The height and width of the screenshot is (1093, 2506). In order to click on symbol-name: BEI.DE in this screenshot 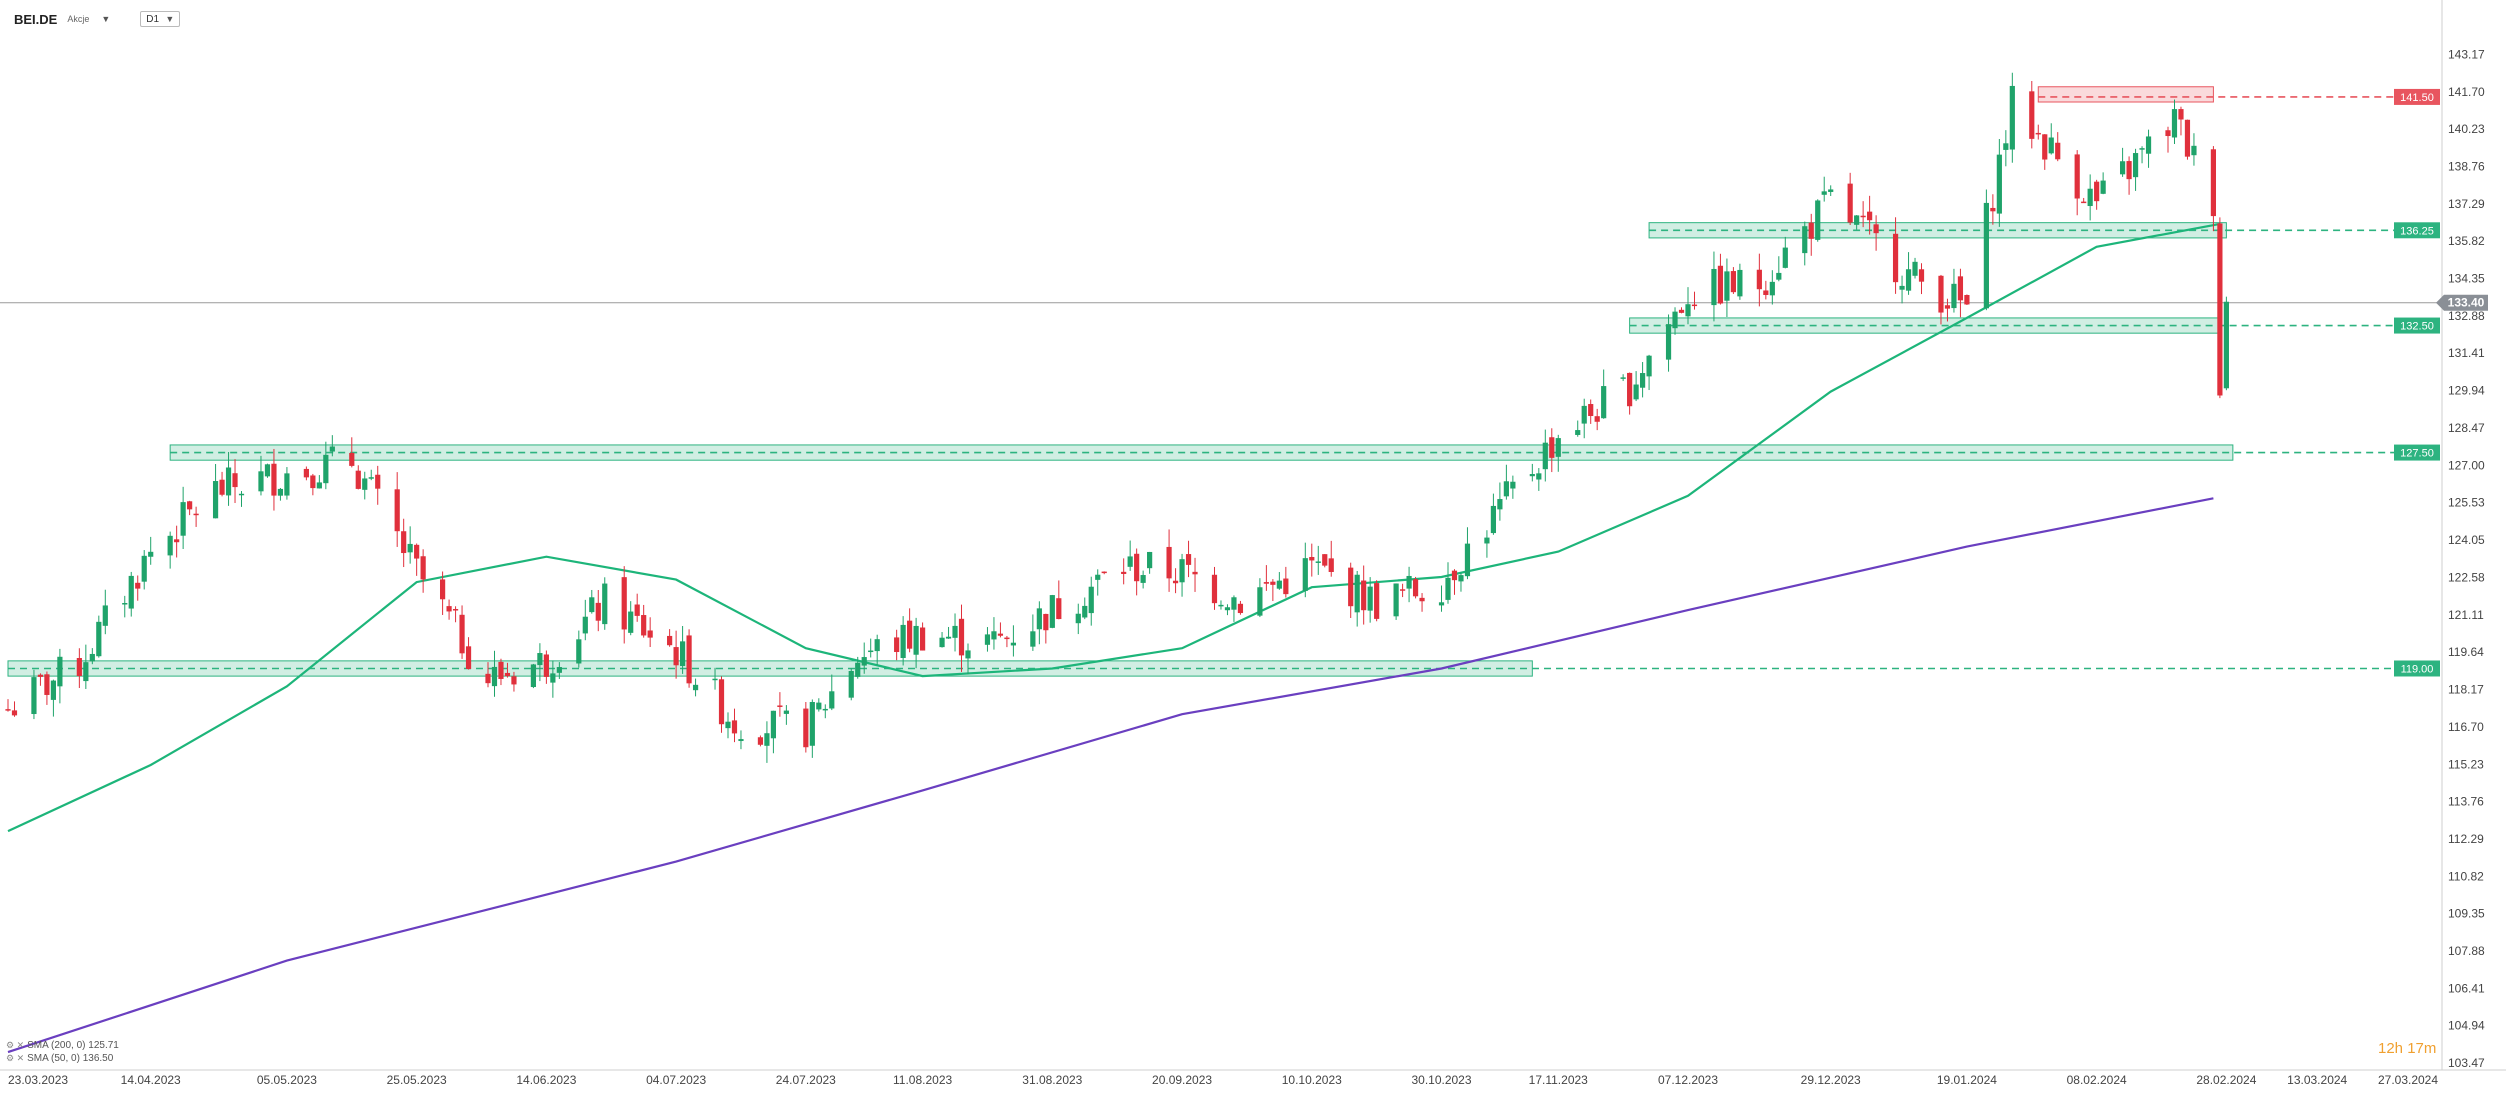, I will do `click(36, 19)`.